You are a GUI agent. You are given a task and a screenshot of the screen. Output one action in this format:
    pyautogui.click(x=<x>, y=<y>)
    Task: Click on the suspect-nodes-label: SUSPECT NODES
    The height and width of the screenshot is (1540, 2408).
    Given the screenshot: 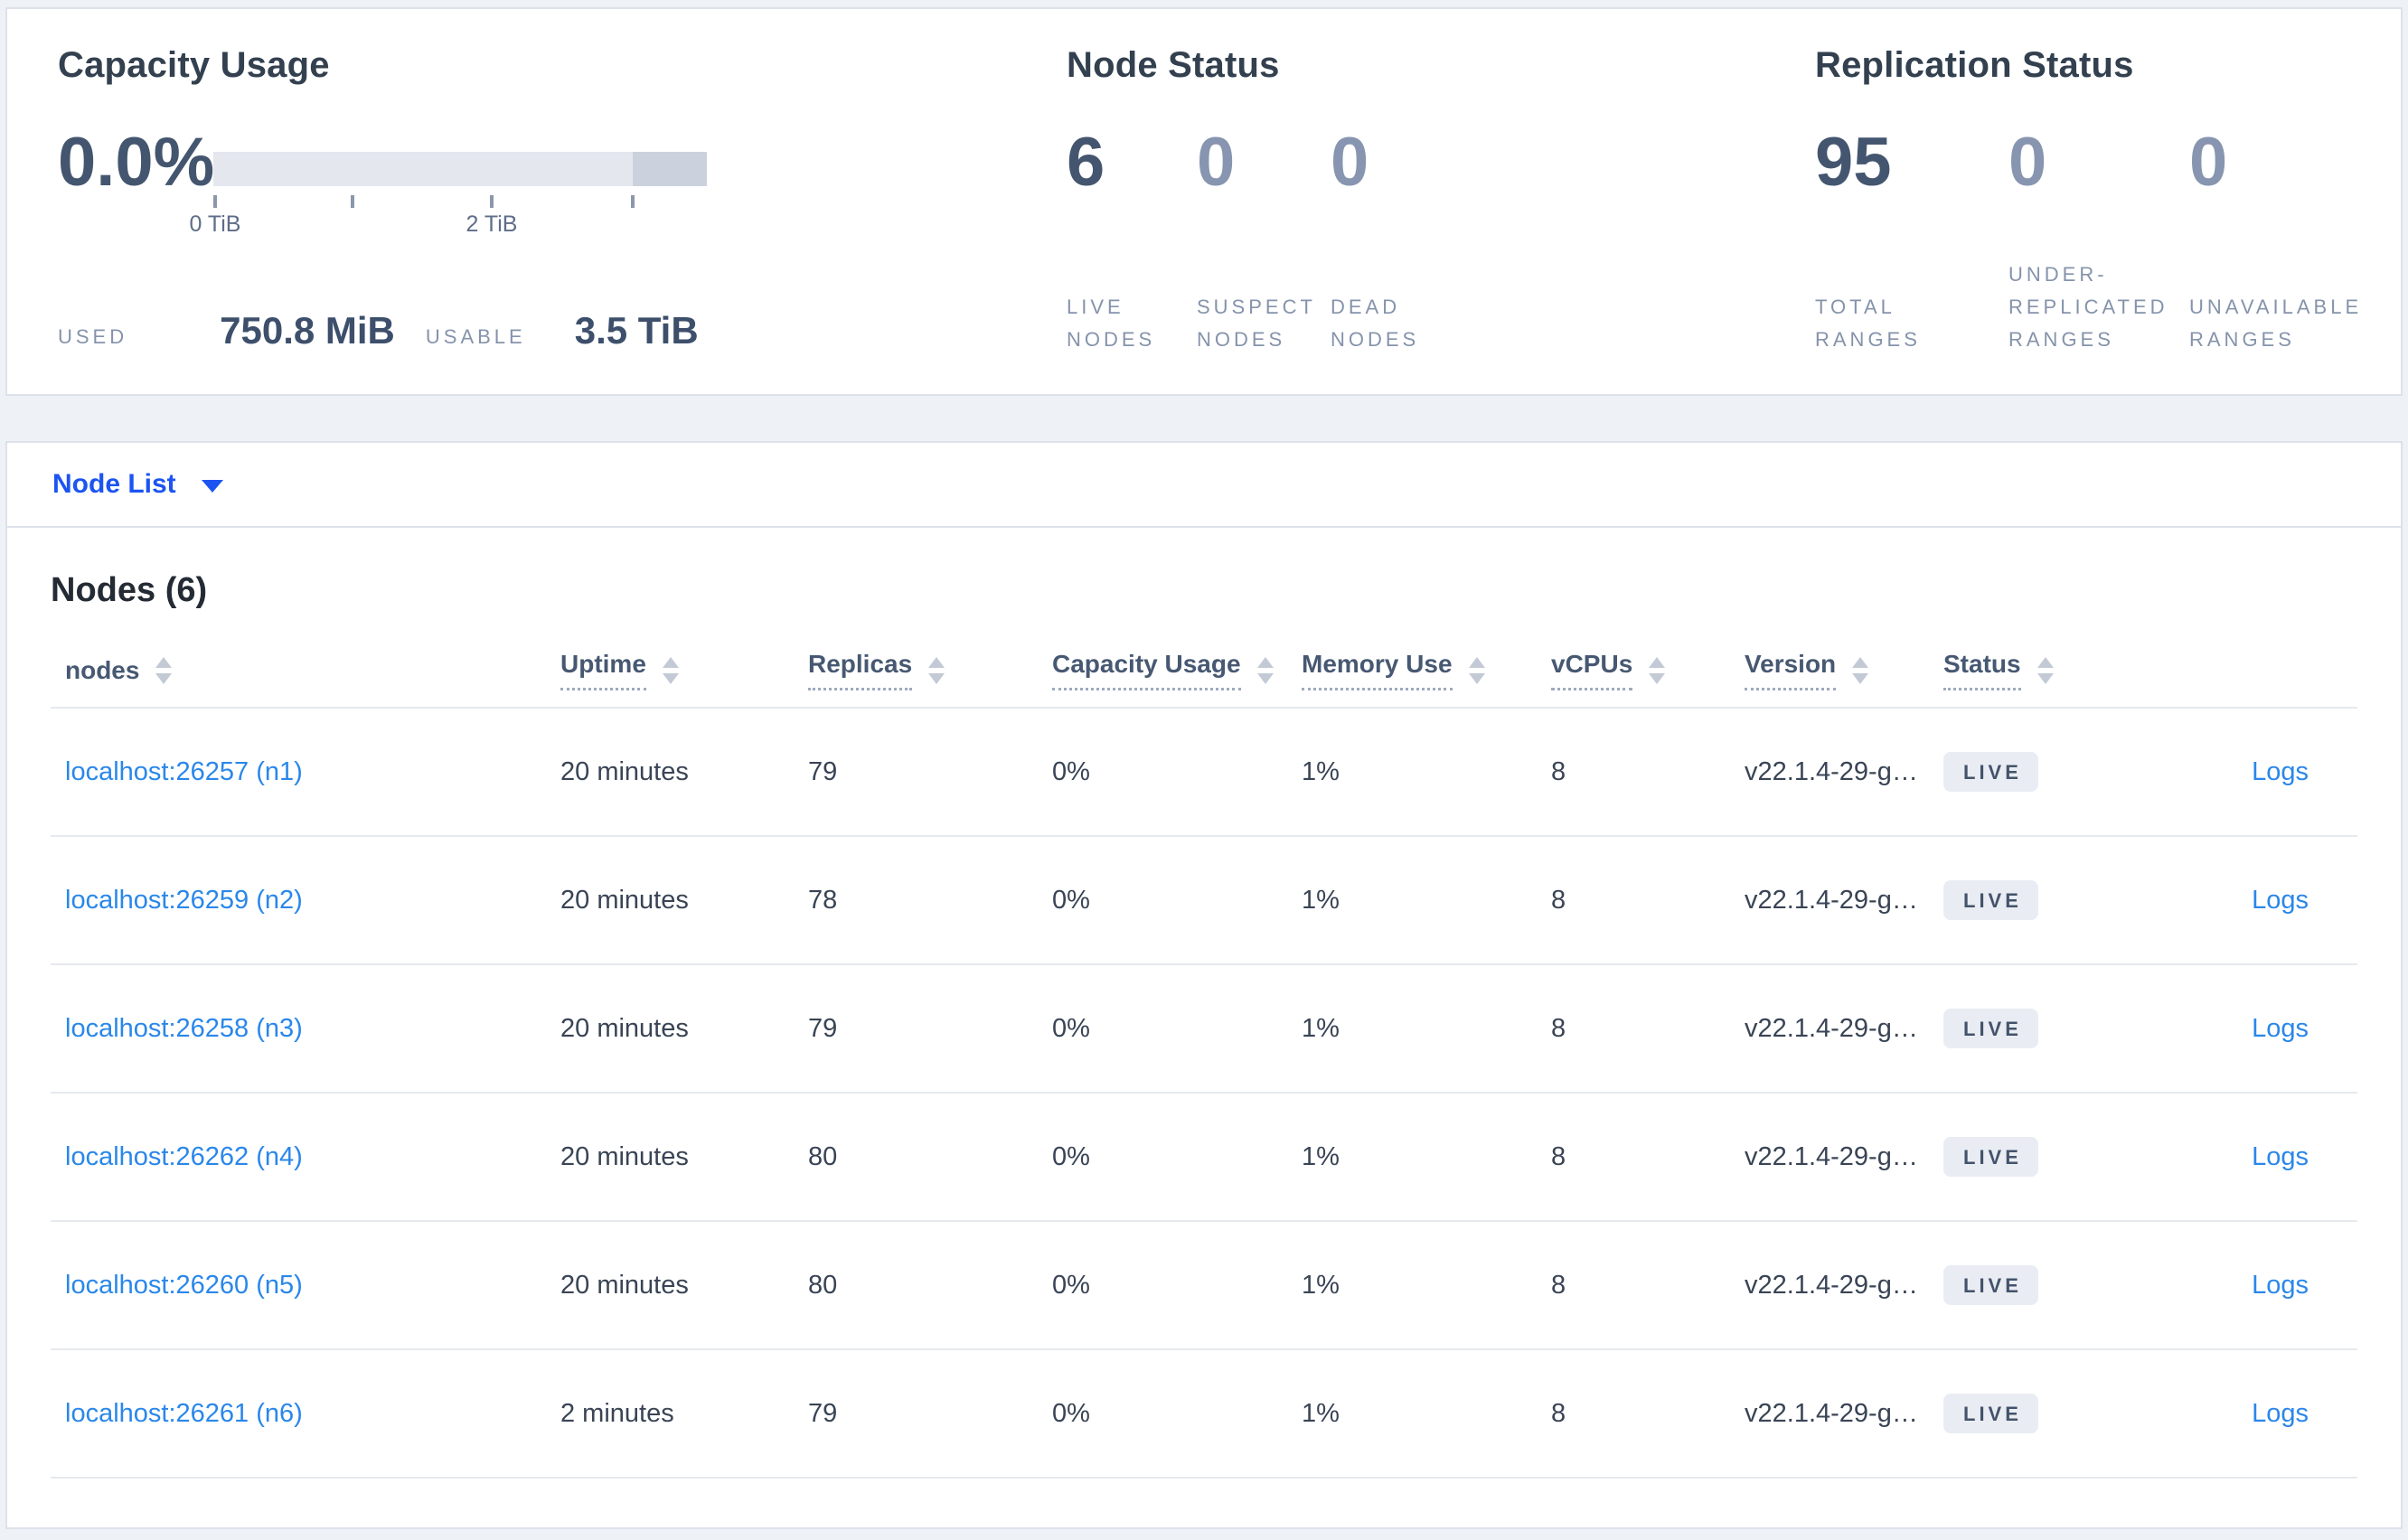 What is the action you would take?
    pyautogui.click(x=1256, y=323)
    